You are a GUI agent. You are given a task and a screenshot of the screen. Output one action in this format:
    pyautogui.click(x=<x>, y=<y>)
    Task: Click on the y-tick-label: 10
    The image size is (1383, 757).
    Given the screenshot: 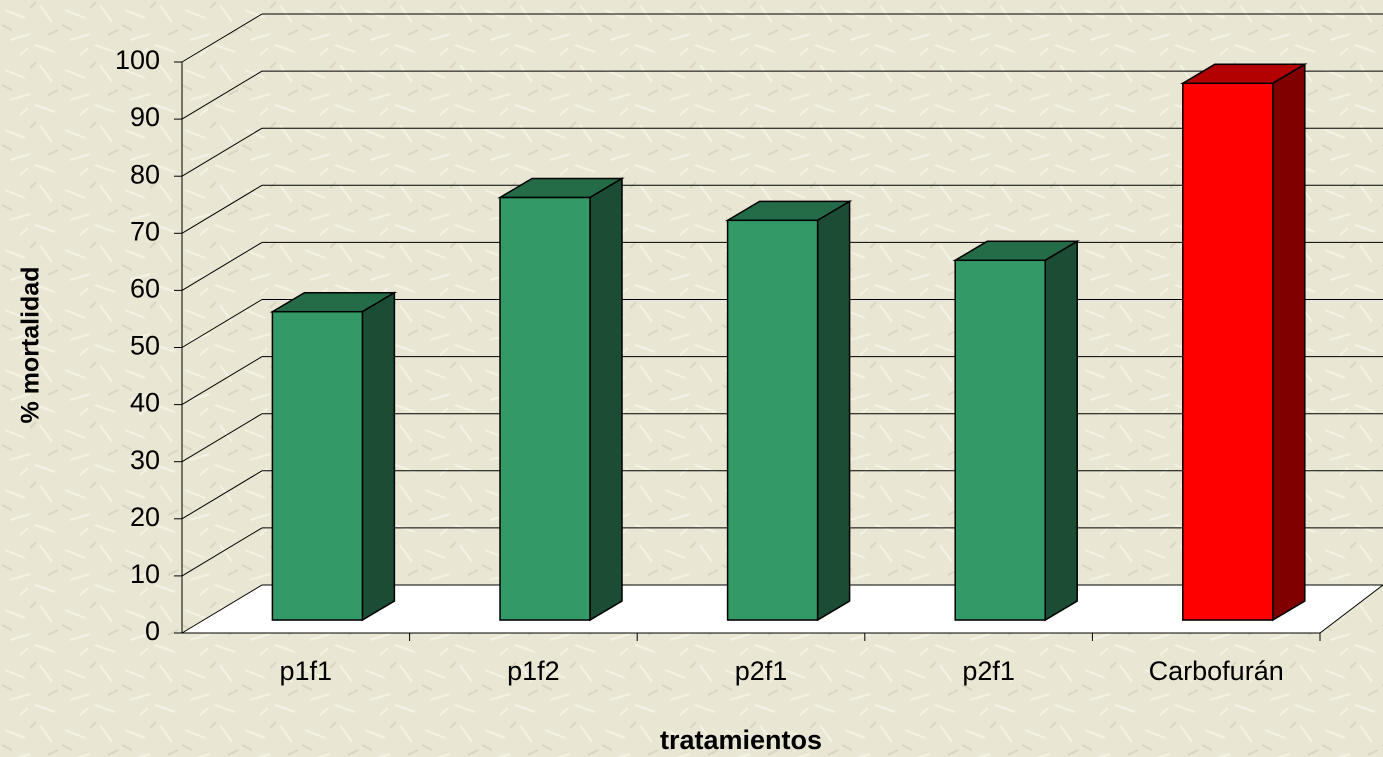 What is the action you would take?
    pyautogui.click(x=145, y=574)
    